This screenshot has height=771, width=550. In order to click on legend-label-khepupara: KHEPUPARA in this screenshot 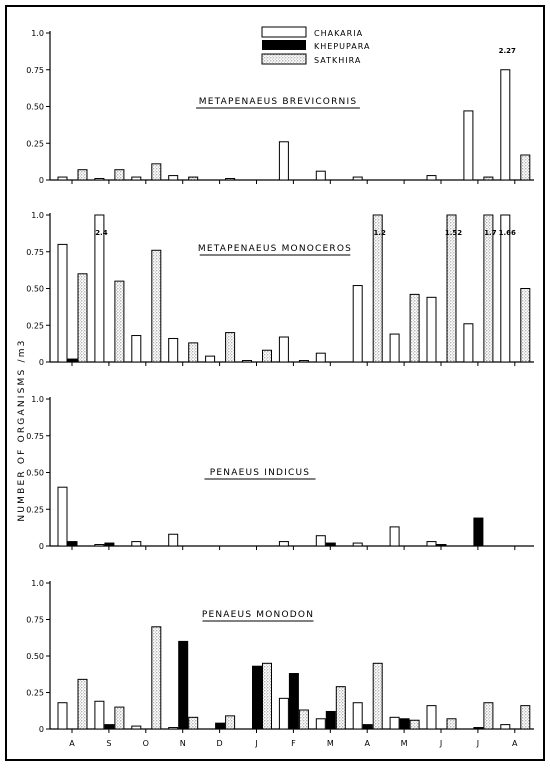, I will do `click(342, 46)`.